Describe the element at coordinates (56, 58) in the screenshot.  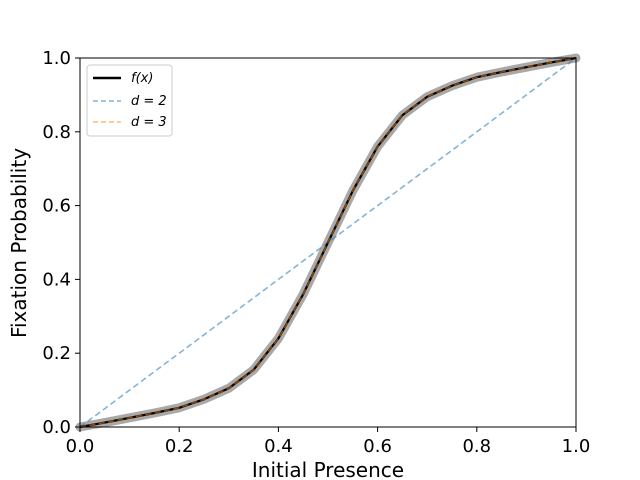
I see `y-tick-label: 1.0` at that location.